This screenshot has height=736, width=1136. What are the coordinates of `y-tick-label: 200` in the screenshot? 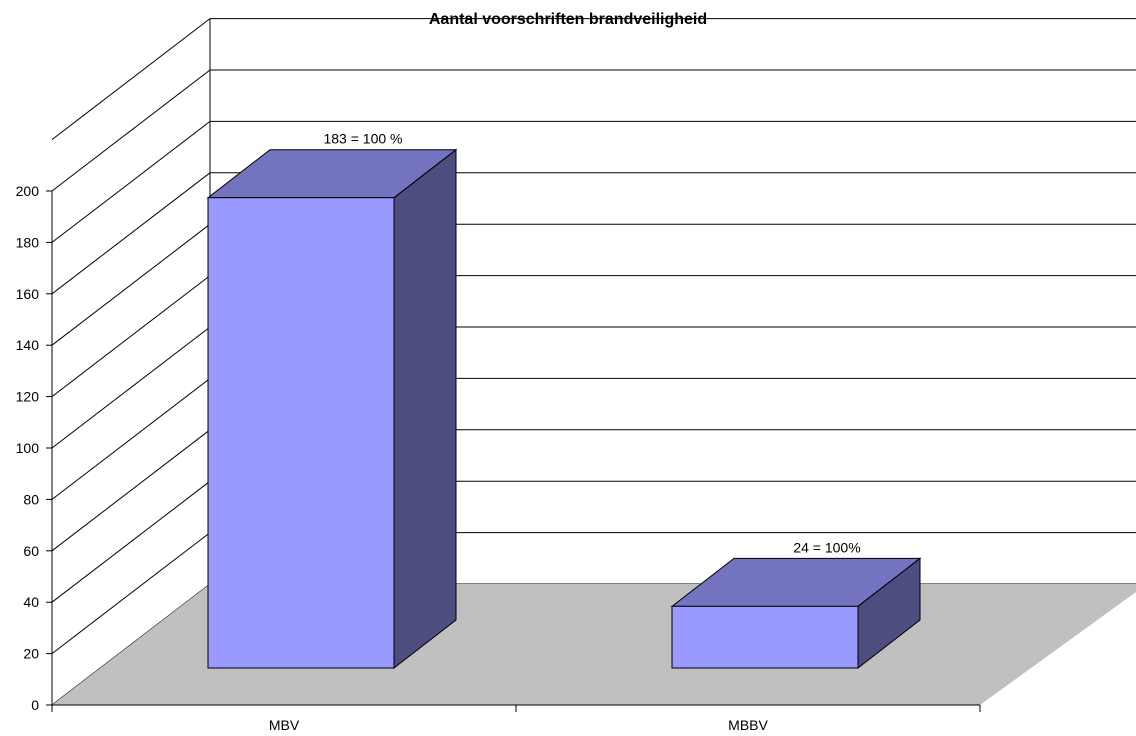 It's located at (28, 191).